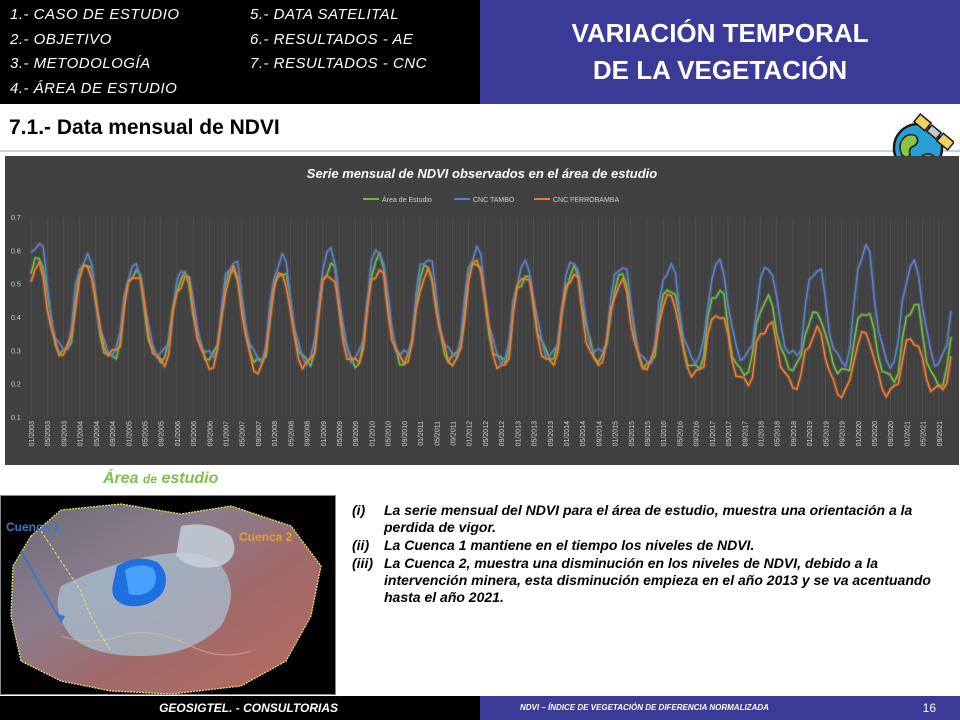  What do you see at coordinates (16, 351) in the screenshot?
I see `y-tick-label: 0.3` at bounding box center [16, 351].